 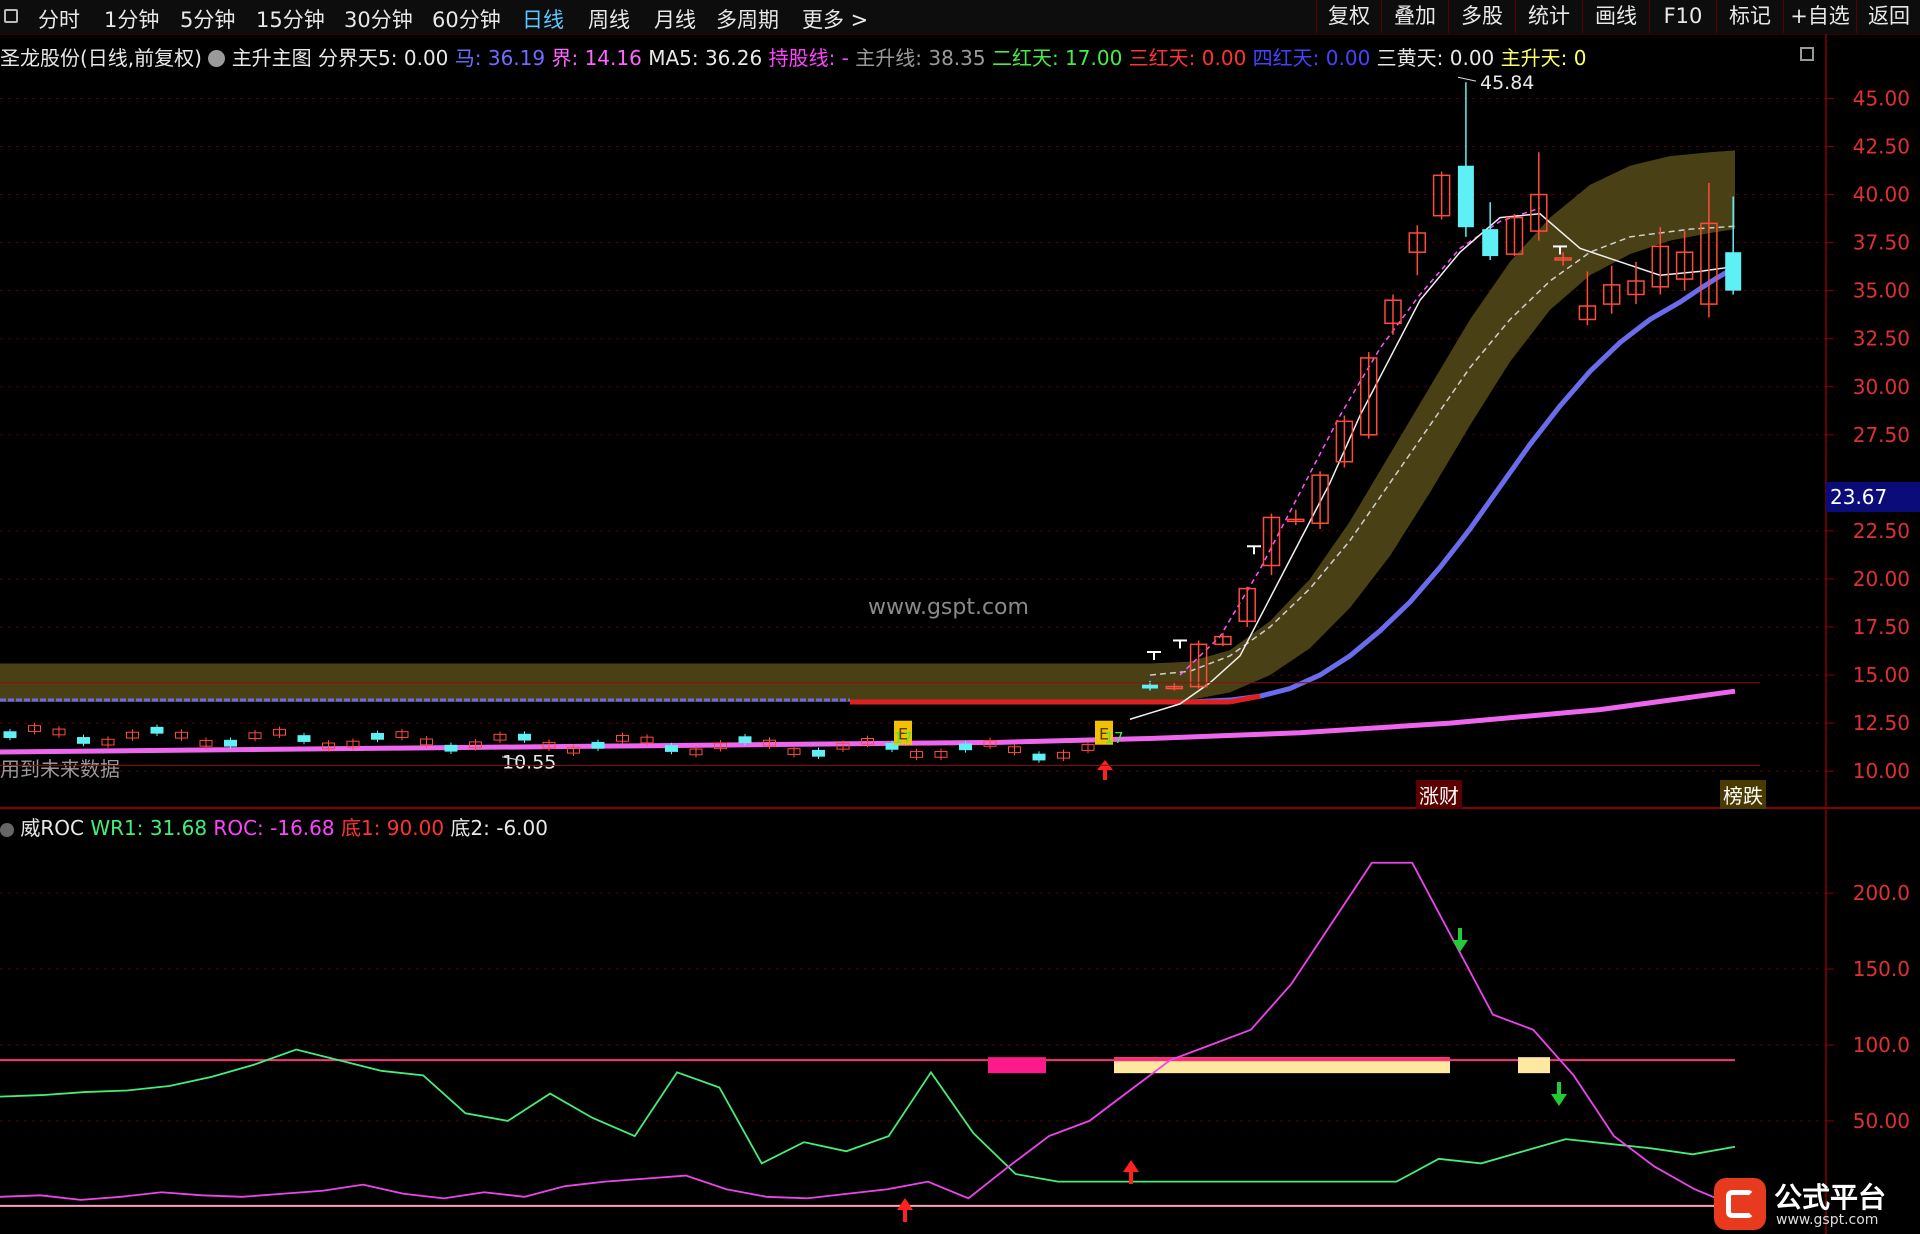 What do you see at coordinates (378, 20) in the screenshot?
I see `tab-30min: 30分钟` at bounding box center [378, 20].